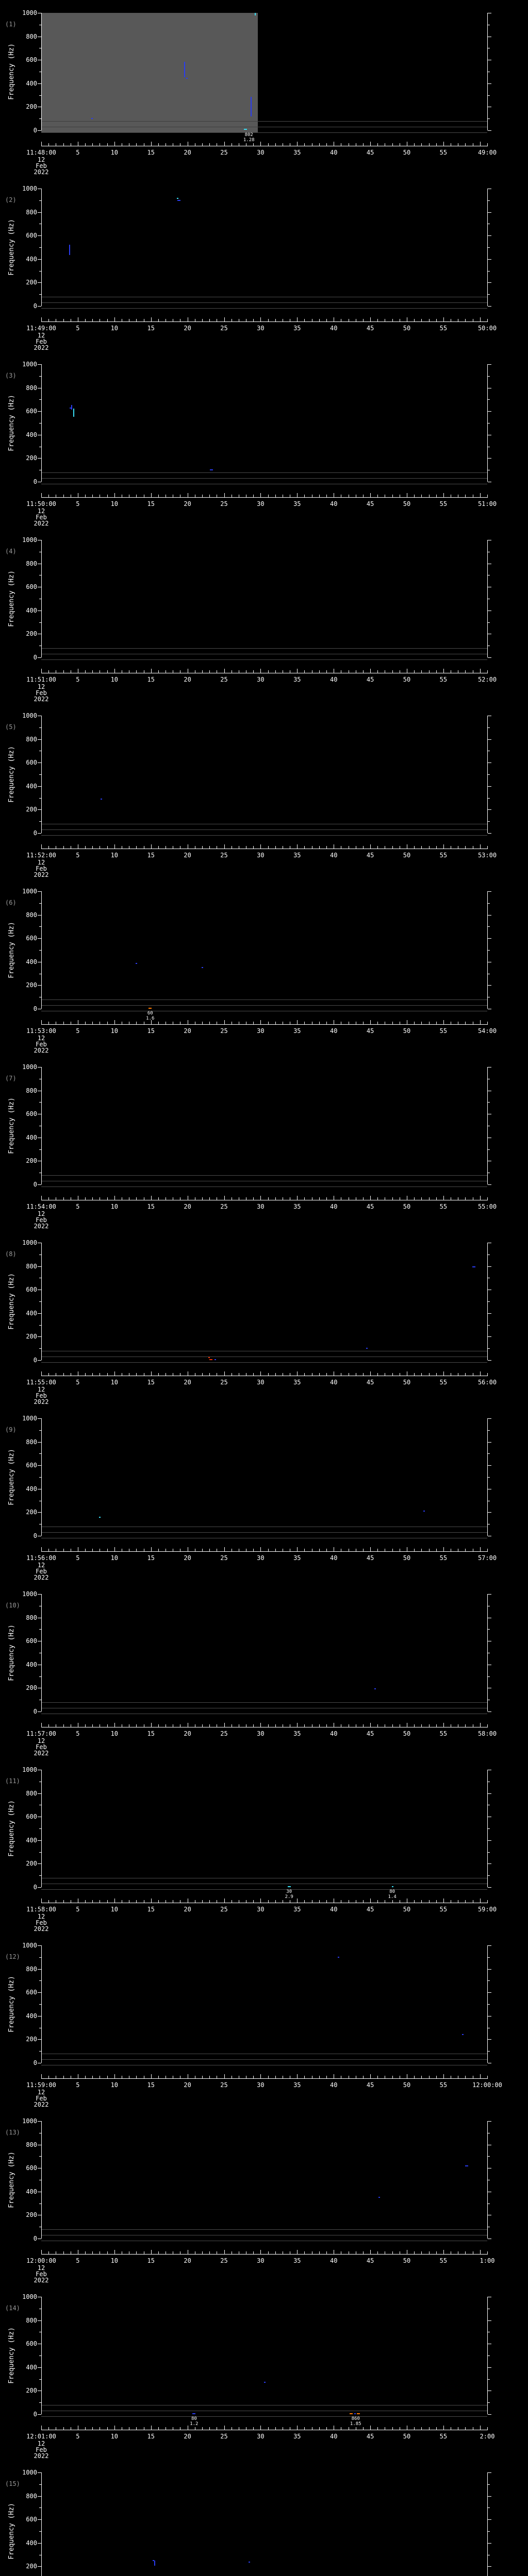  Describe the element at coordinates (487, 1382) in the screenshot. I see `end-time-label: 56:00` at that location.